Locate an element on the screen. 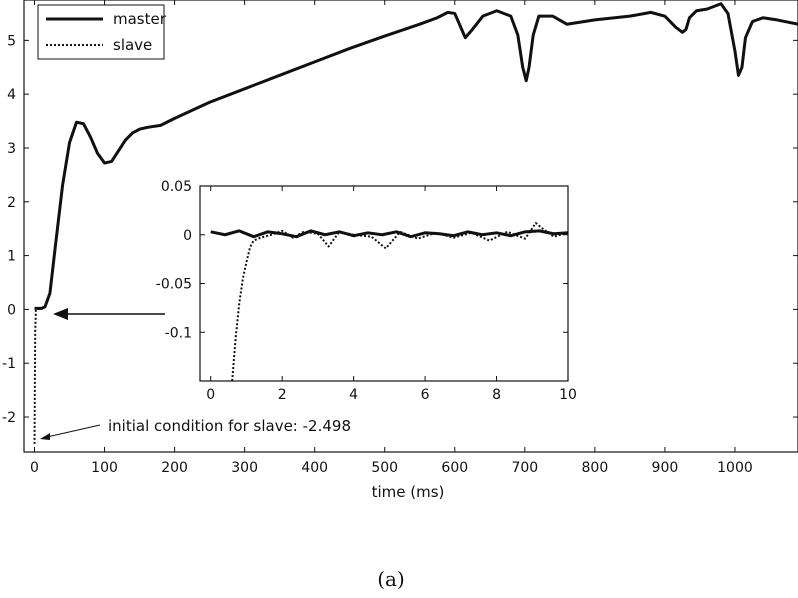  x-tick-label: 700 is located at coordinates (524, 468).